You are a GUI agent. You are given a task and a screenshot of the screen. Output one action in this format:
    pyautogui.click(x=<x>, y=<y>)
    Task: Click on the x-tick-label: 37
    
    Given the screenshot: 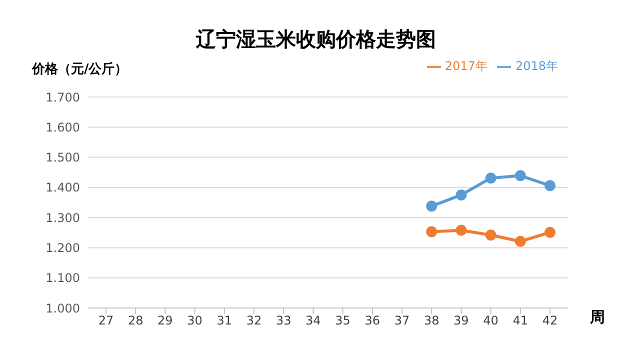 What is the action you would take?
    pyautogui.click(x=402, y=321)
    